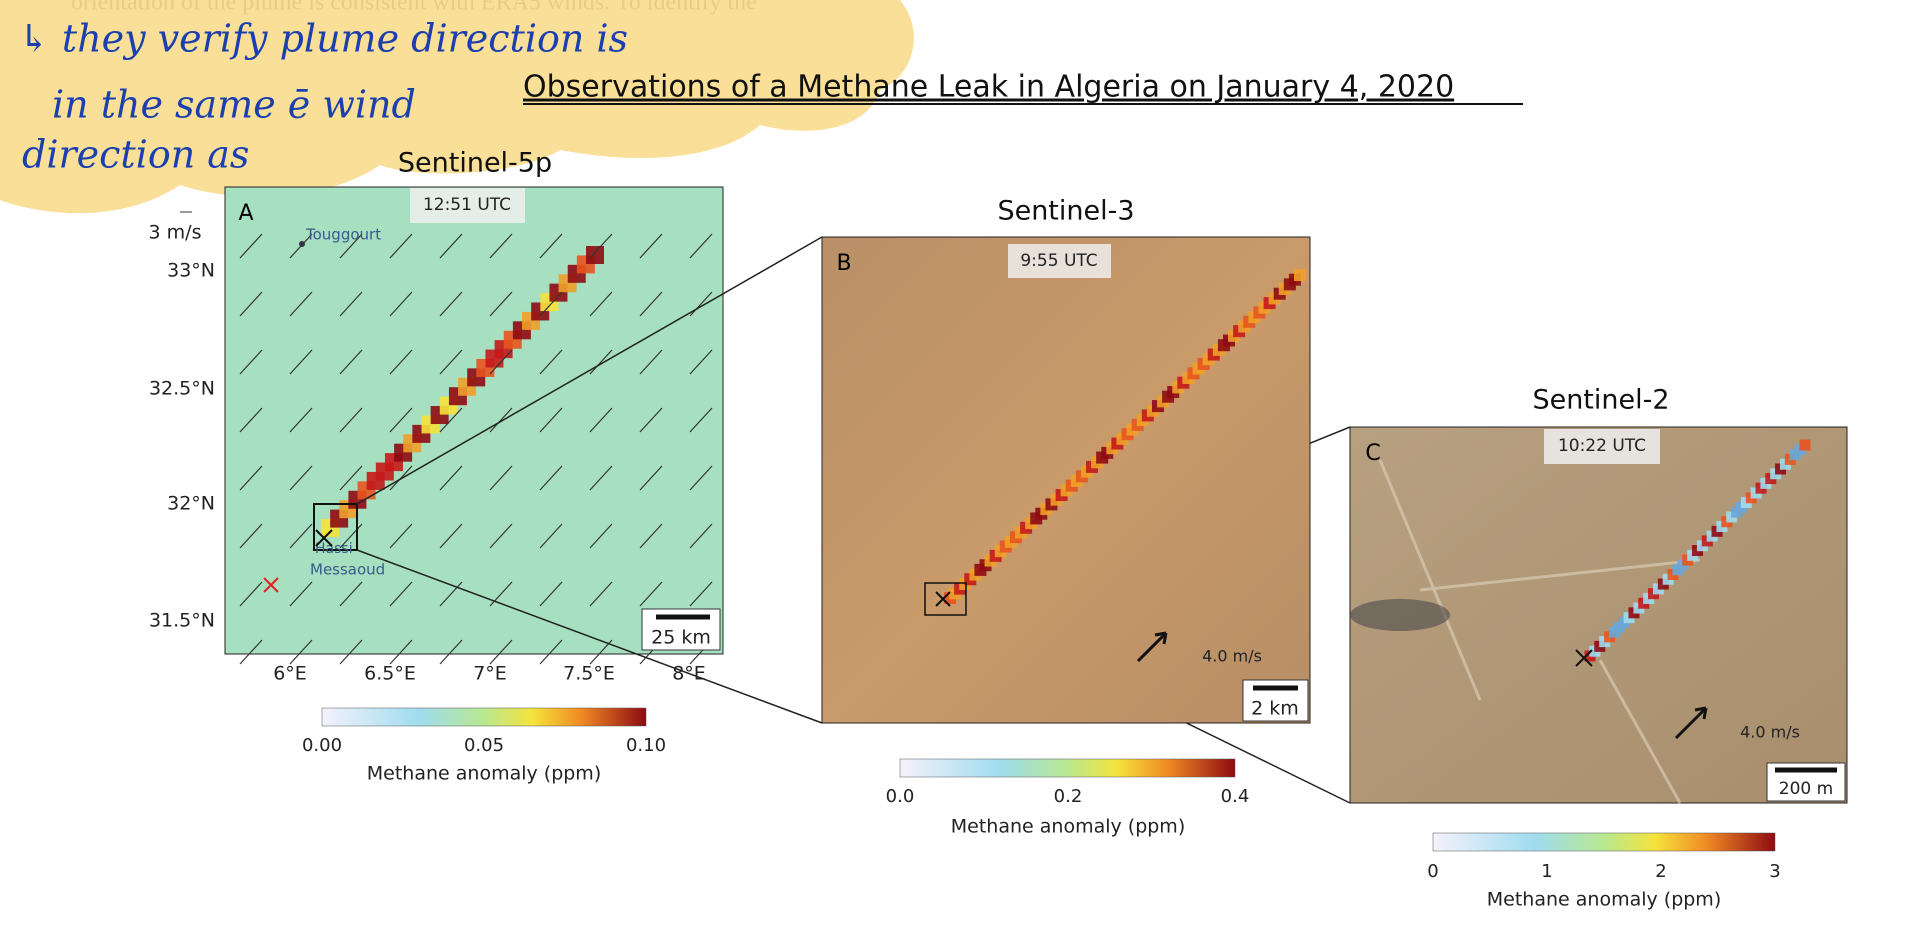 The width and height of the screenshot is (1920, 948). I want to click on lon-label: 6.5°E, so click(390, 674).